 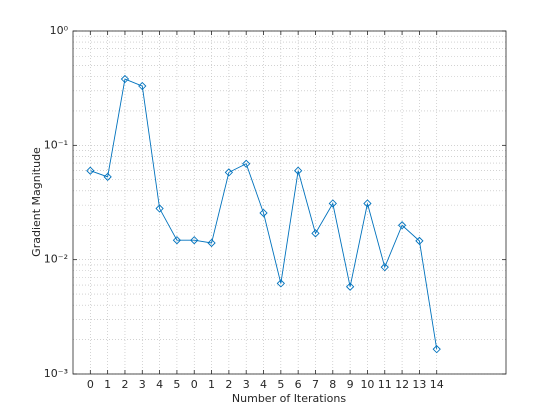 What do you see at coordinates (419, 384) in the screenshot?
I see `x-tick-label: 13` at bounding box center [419, 384].